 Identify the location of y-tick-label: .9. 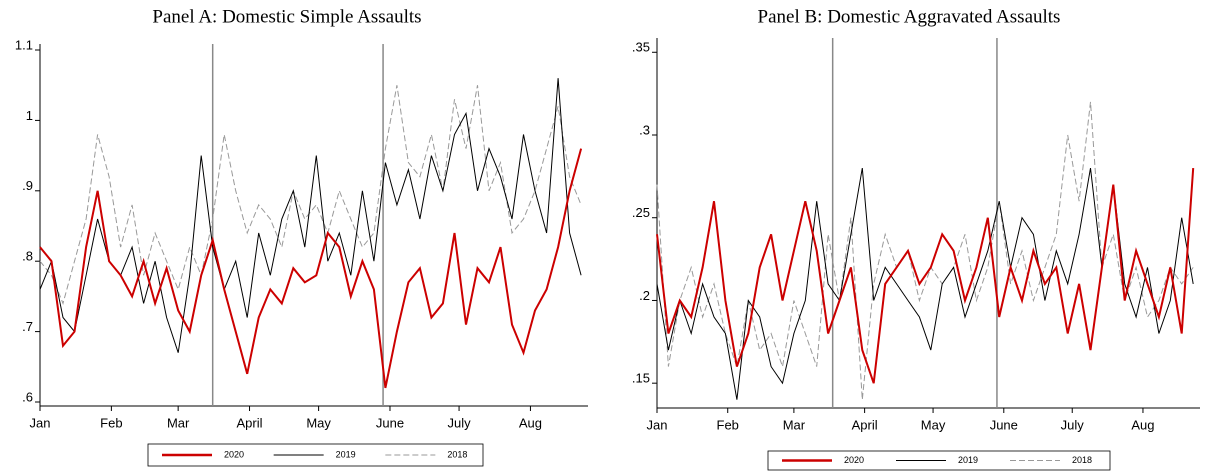
(27, 185).